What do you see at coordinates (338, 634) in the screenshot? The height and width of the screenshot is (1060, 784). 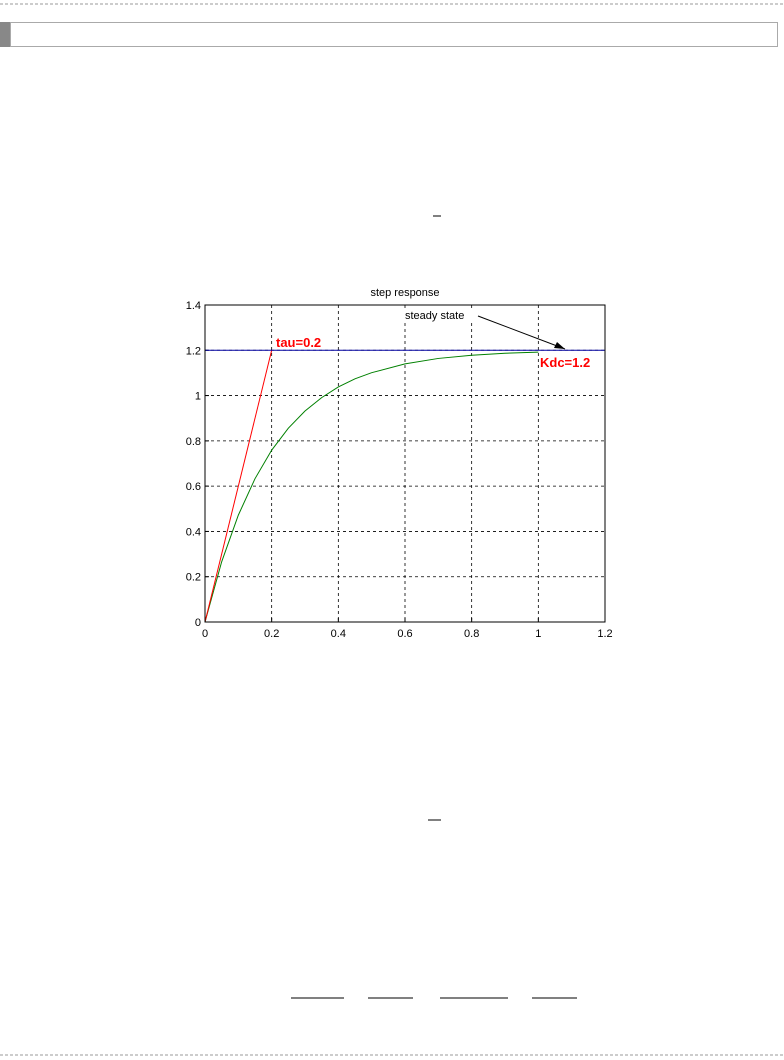 I see `x-tick-label: 0.4` at bounding box center [338, 634].